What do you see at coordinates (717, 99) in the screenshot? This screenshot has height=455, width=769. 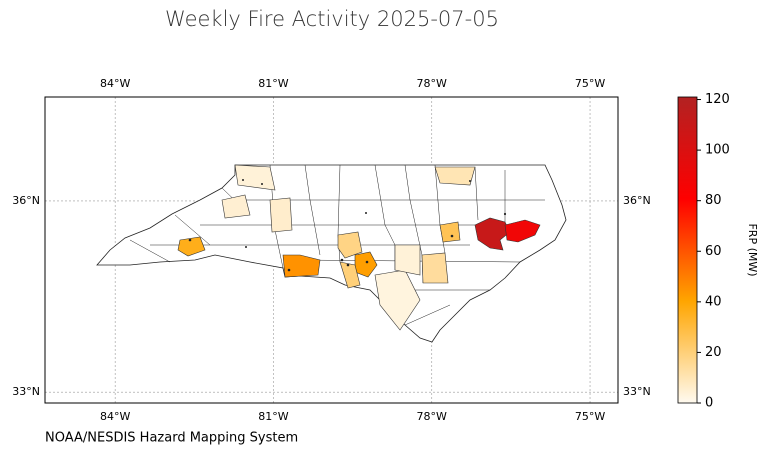 I see `colorbar-tick-label: 120` at bounding box center [717, 99].